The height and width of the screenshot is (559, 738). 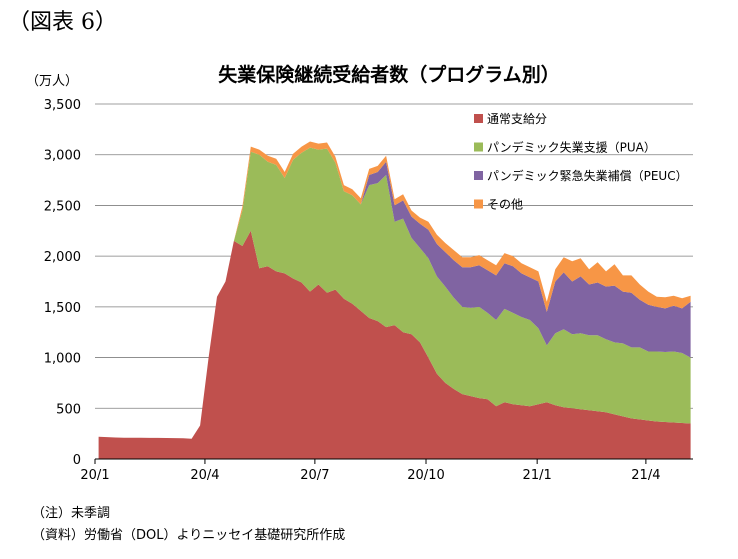 What do you see at coordinates (571, 147) in the screenshot?
I see `legend-label: パンデミック失業支援（PUA）` at bounding box center [571, 147].